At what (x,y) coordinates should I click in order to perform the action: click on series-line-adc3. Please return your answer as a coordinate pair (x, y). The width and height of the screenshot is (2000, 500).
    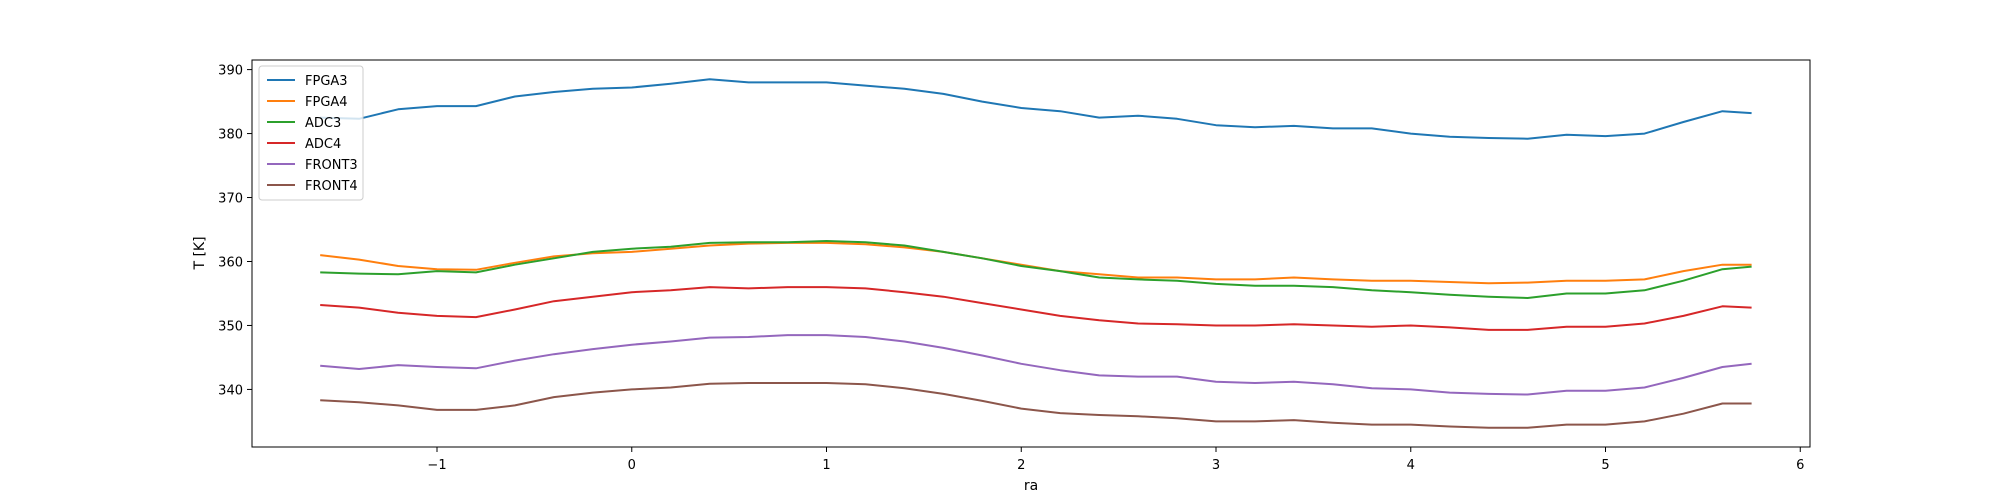
    Looking at the image, I should click on (1036, 269).